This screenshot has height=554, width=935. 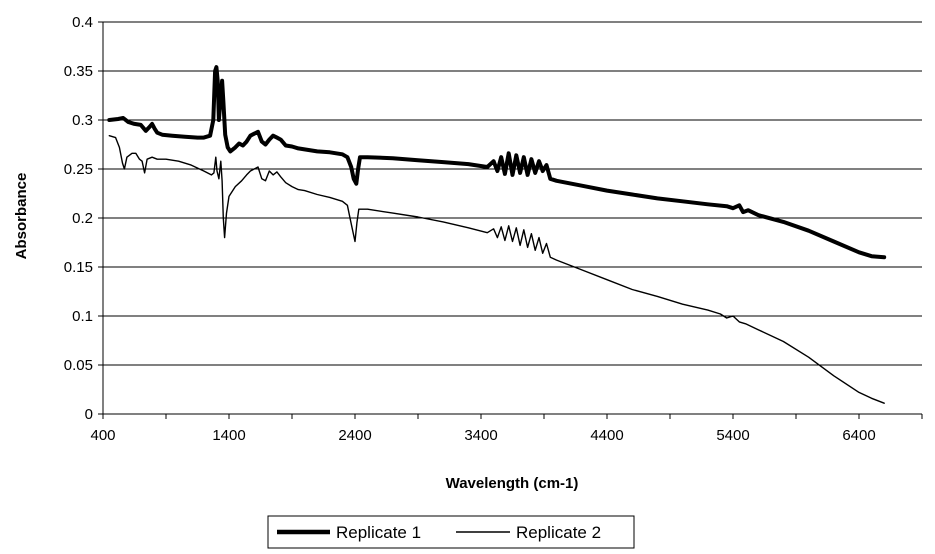 What do you see at coordinates (512, 483) in the screenshot?
I see `x-axis-title: Wavelength (cm-1)` at bounding box center [512, 483].